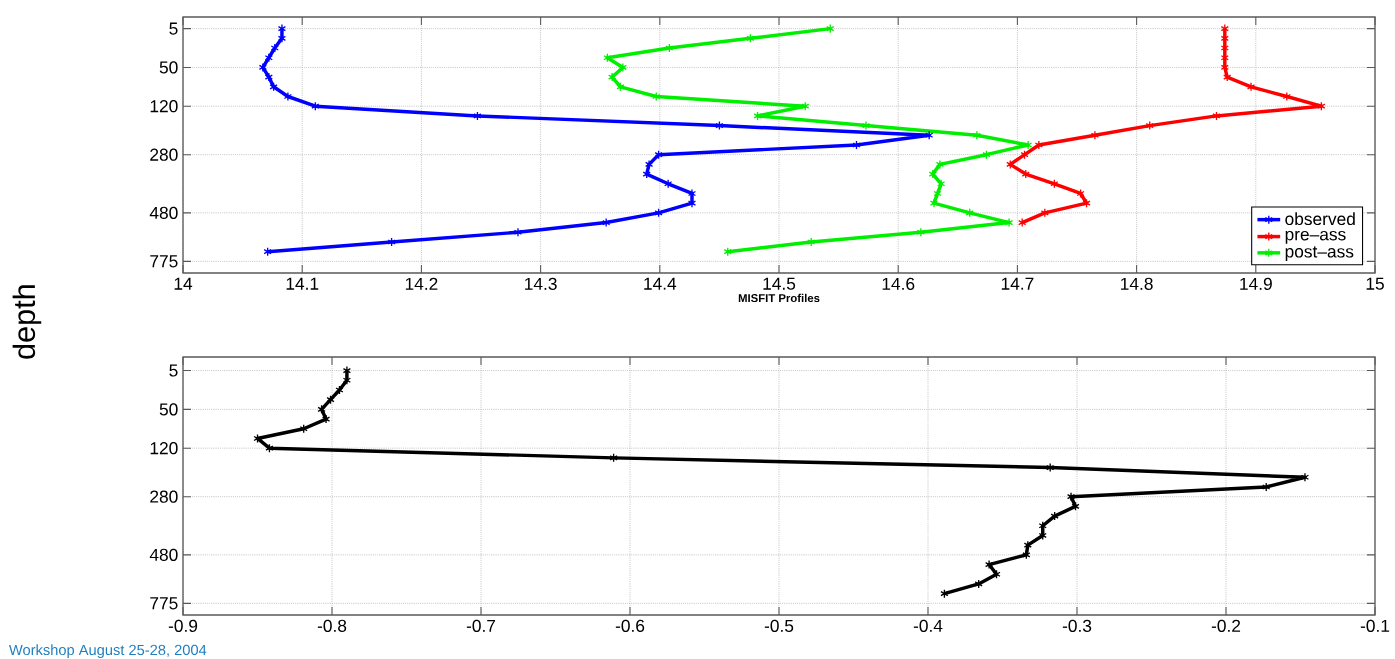 This screenshot has width=1395, height=659. Describe the element at coordinates (928, 625) in the screenshot. I see `x-tick-label: -0.4` at that location.